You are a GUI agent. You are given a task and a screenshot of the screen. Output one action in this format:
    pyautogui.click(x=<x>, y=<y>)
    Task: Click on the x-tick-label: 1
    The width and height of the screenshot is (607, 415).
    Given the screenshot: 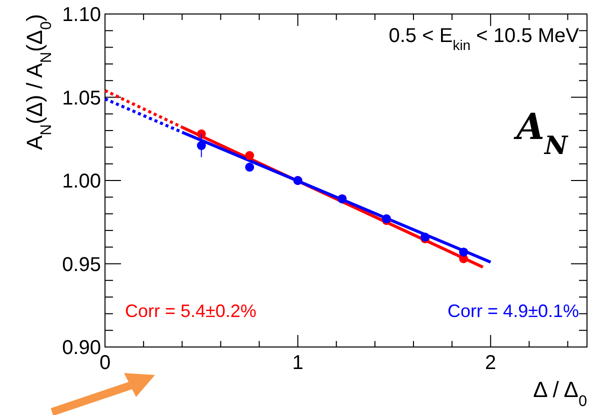 What is the action you would take?
    pyautogui.click(x=298, y=363)
    